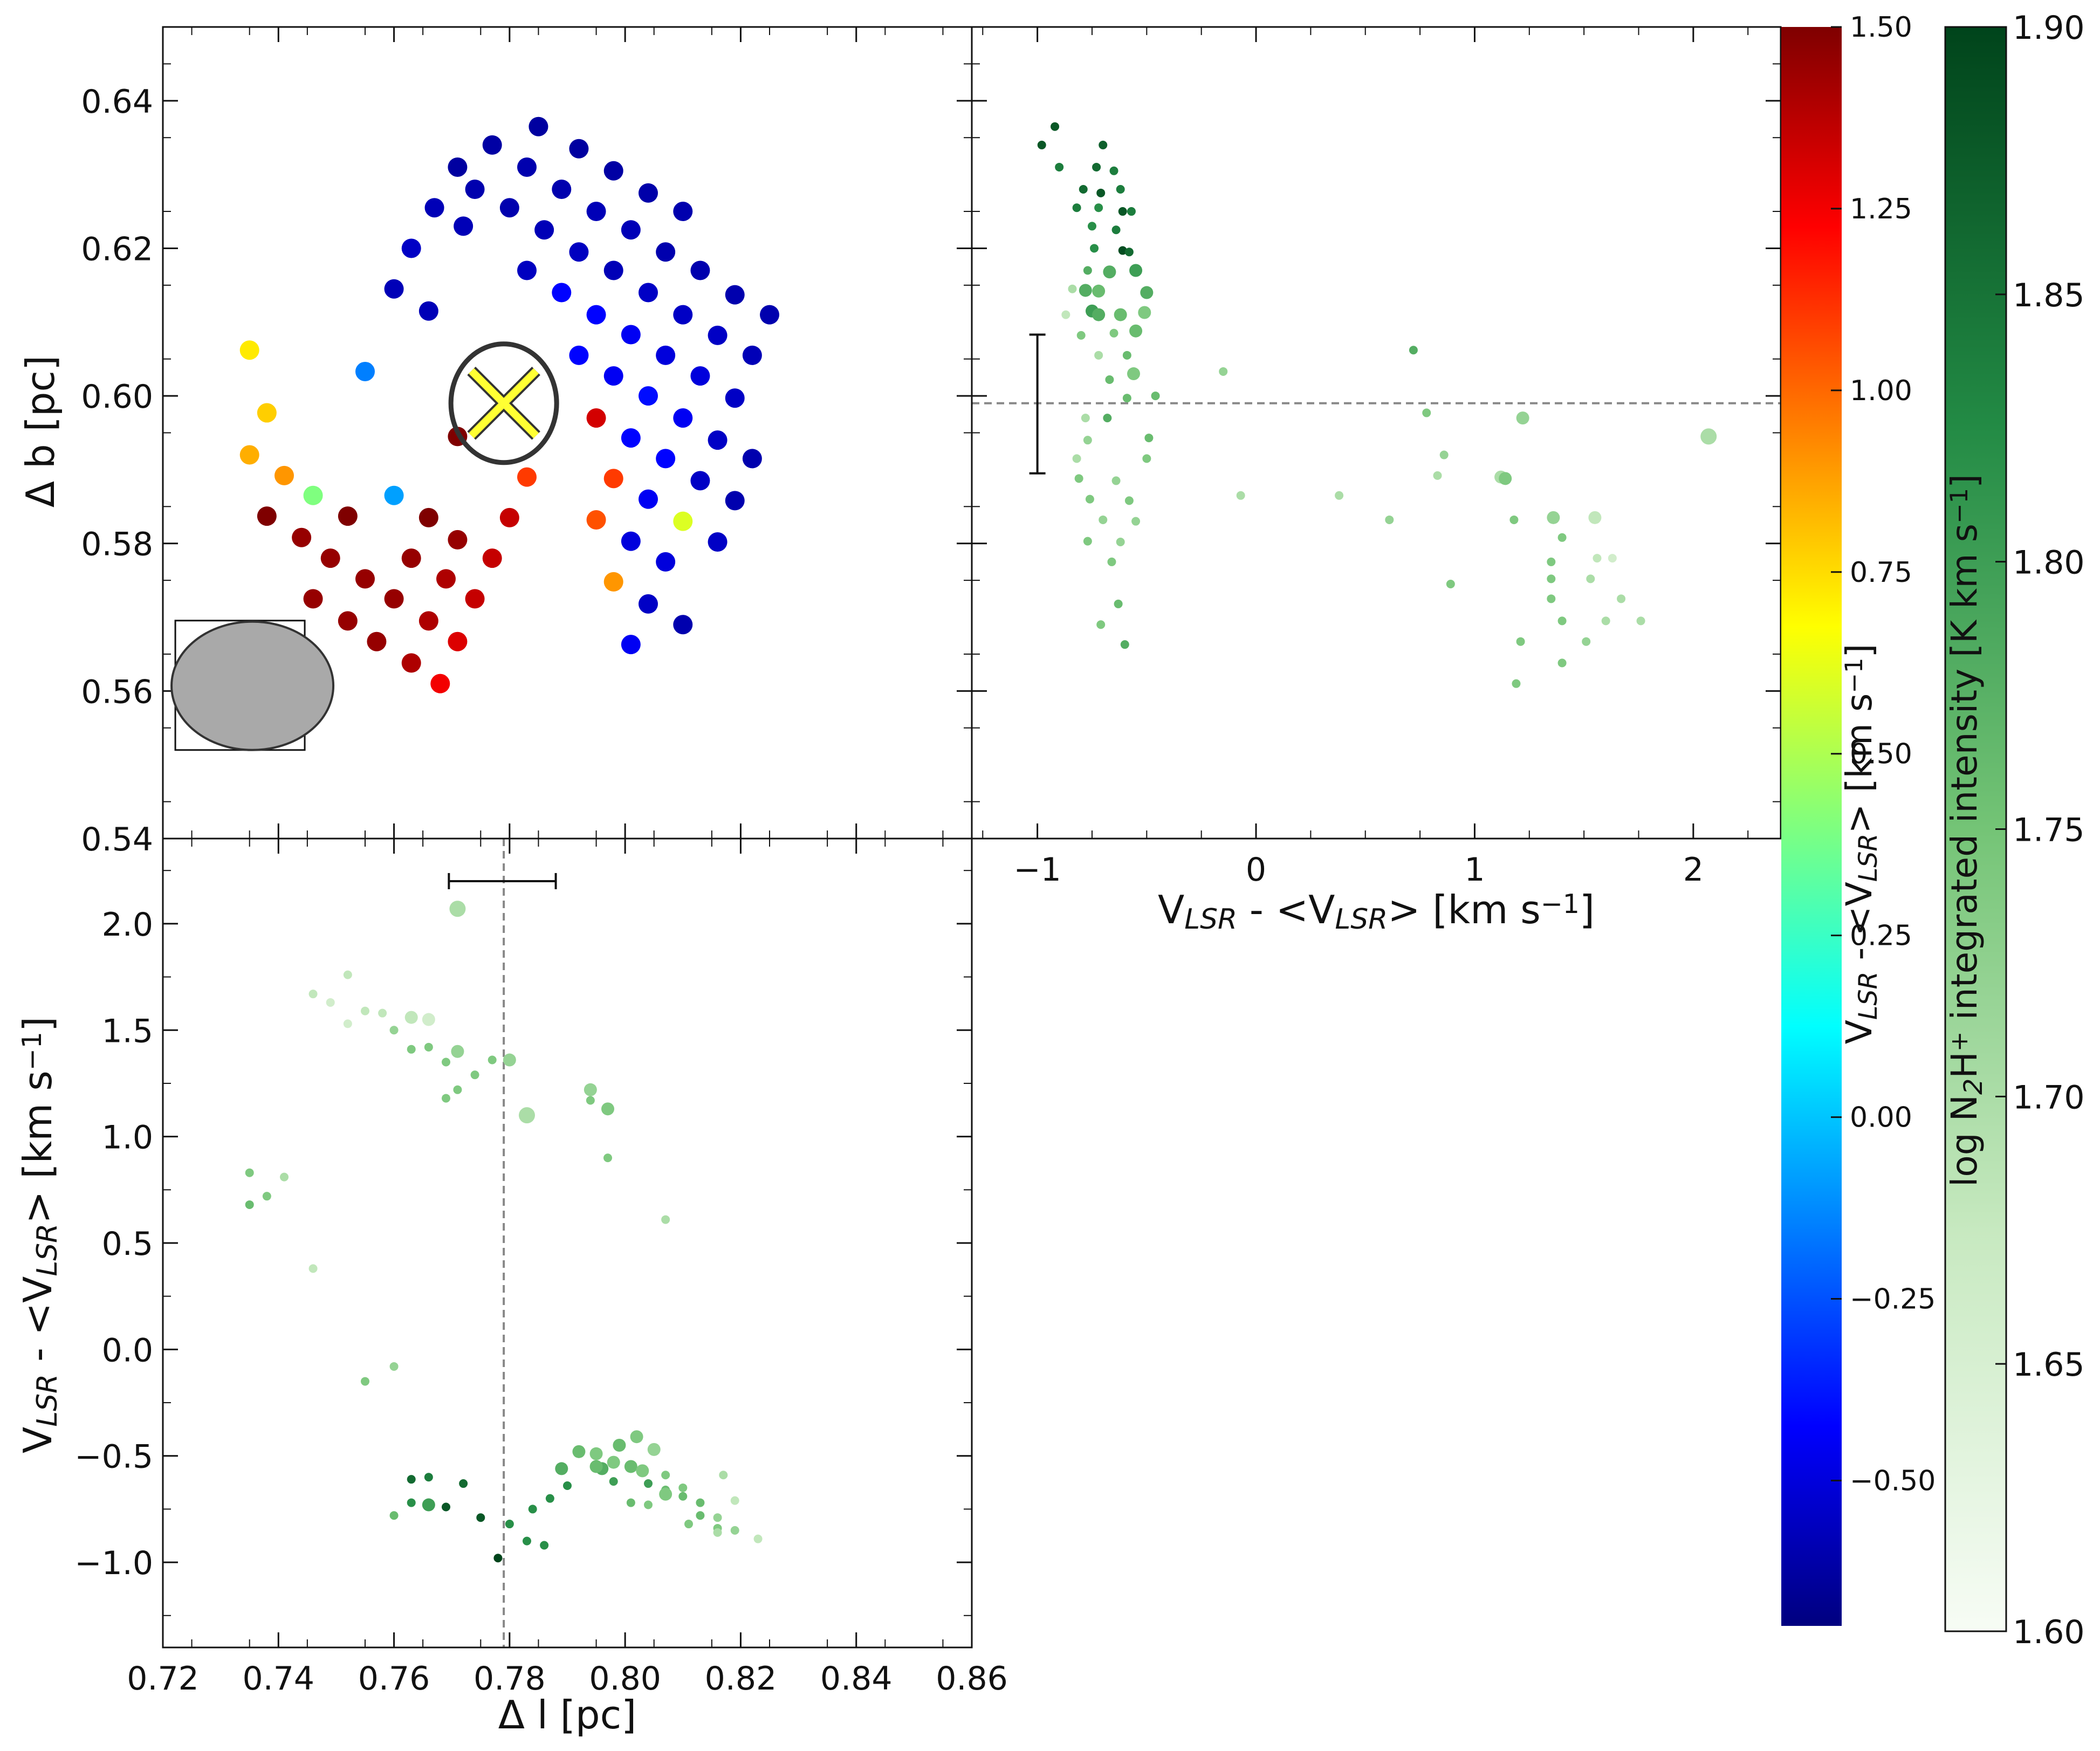 The image size is (2100, 1751). I want to click on y-tick-label: −0.5, so click(113, 1457).